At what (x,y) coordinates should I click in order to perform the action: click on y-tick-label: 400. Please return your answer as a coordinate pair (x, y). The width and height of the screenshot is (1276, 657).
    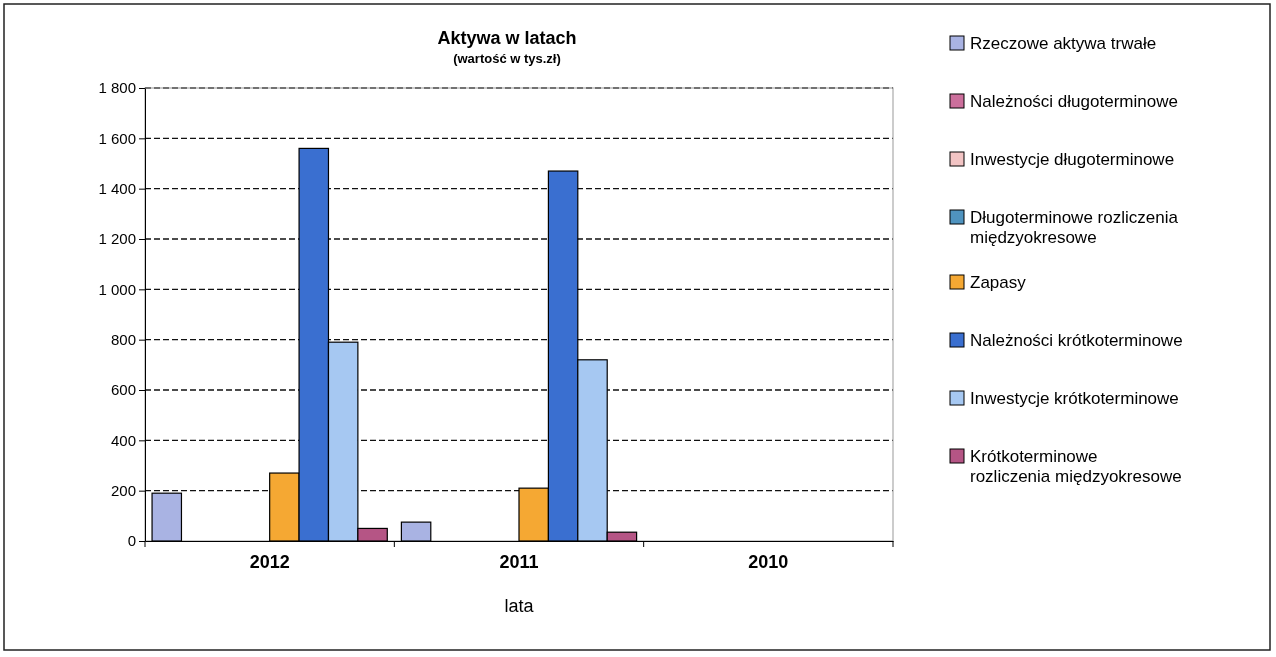
    Looking at the image, I should click on (123, 440).